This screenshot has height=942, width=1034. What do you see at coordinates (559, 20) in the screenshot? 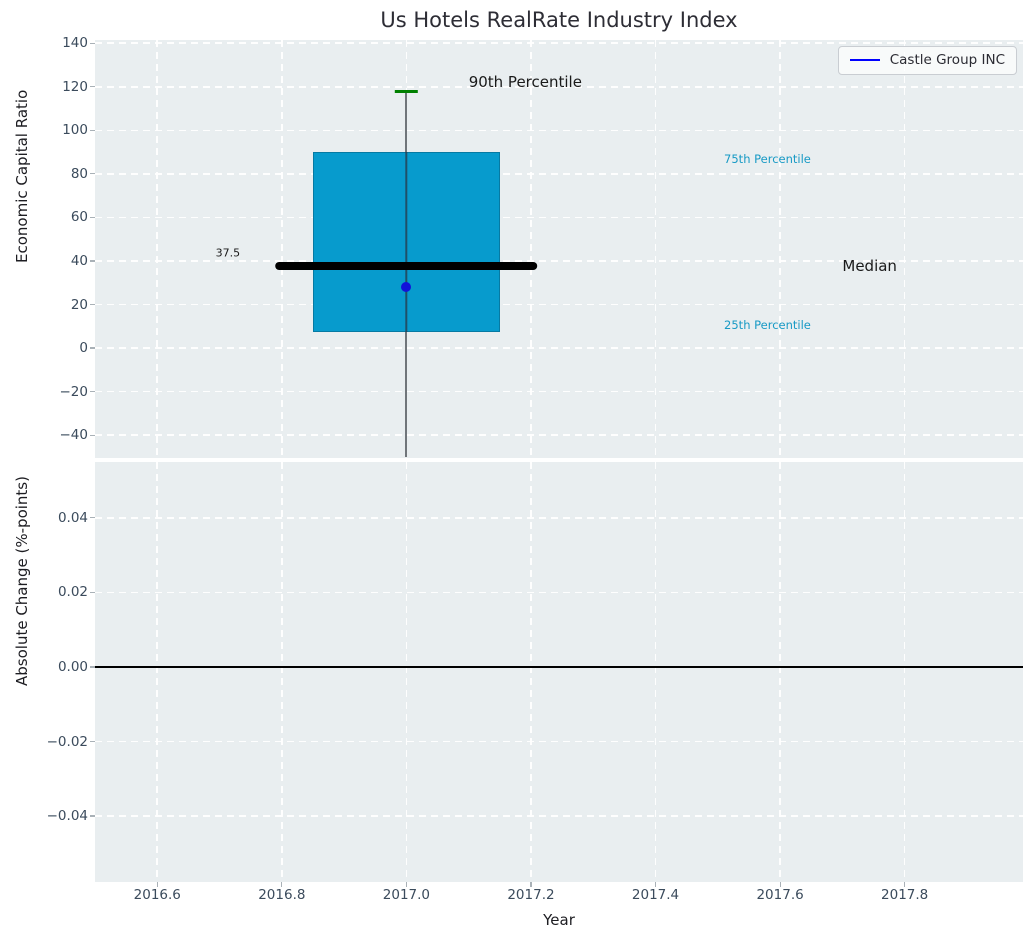
I see `chart-title: Us Hotels RealRate Industry Index` at bounding box center [559, 20].